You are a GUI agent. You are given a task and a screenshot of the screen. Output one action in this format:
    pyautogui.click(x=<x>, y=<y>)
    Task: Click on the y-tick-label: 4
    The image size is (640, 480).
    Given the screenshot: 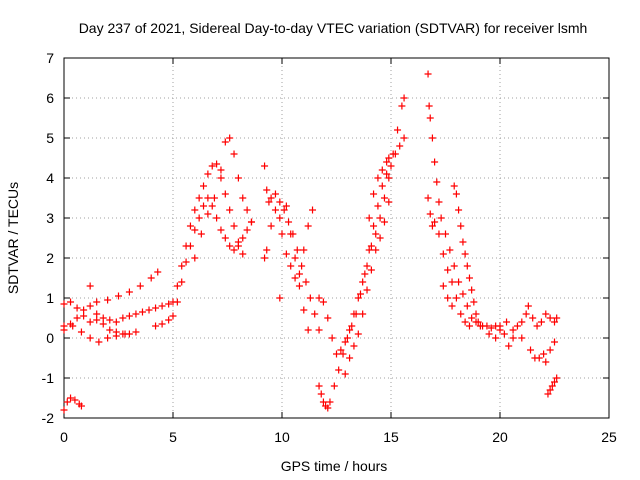 What is the action you would take?
    pyautogui.click(x=50, y=178)
    